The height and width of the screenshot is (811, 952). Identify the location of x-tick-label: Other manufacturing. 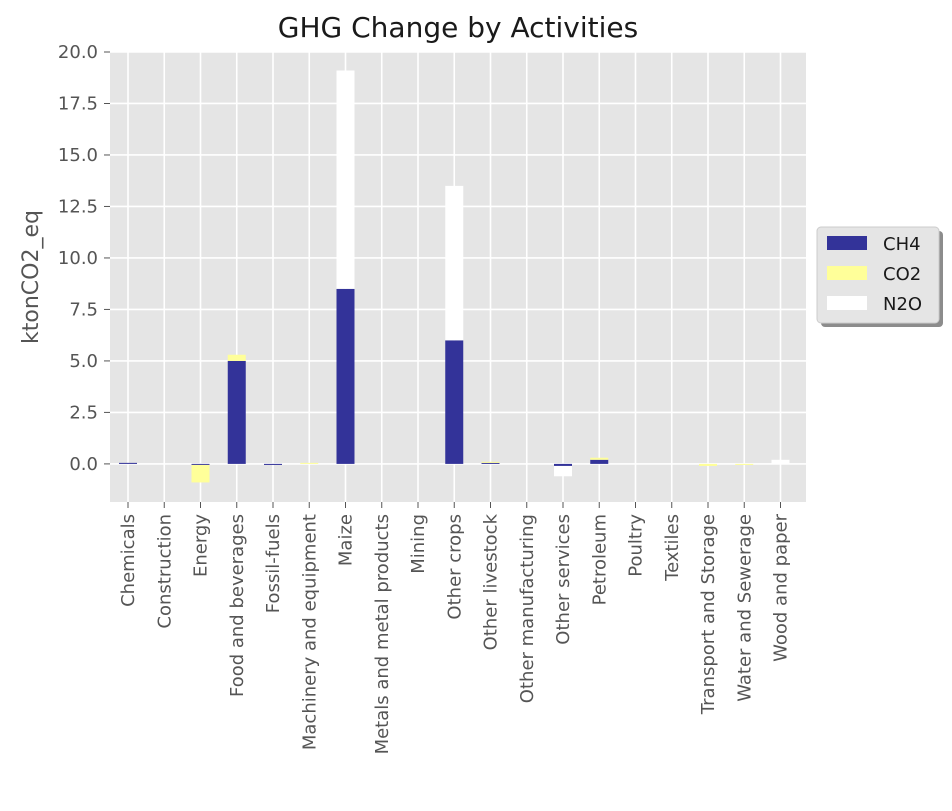
(527, 608).